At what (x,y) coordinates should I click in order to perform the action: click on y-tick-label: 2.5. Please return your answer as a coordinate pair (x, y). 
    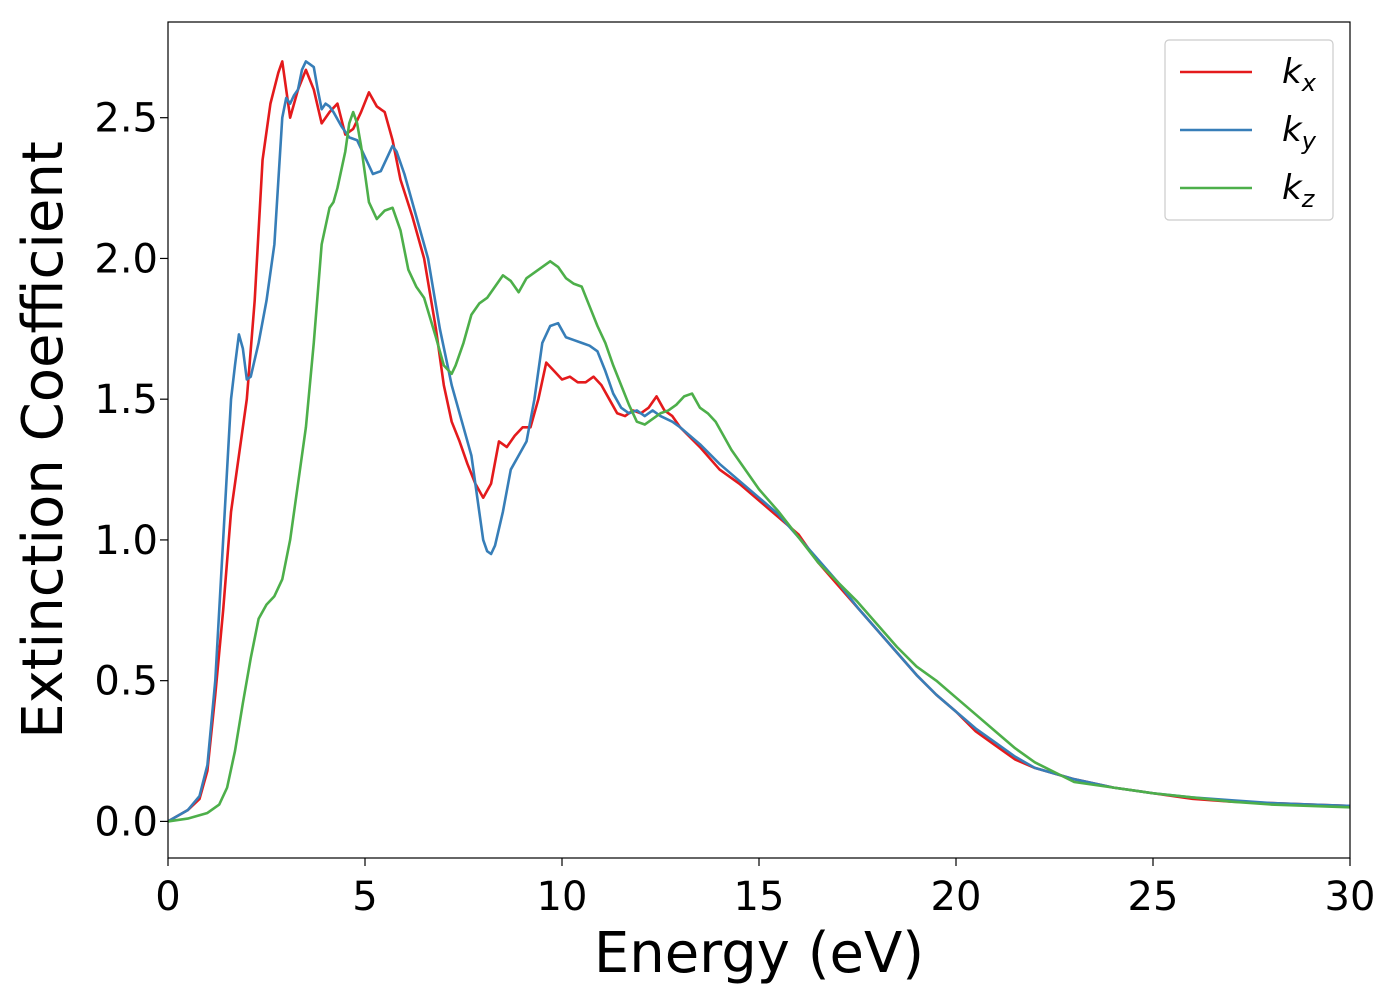
    Looking at the image, I should click on (126, 119).